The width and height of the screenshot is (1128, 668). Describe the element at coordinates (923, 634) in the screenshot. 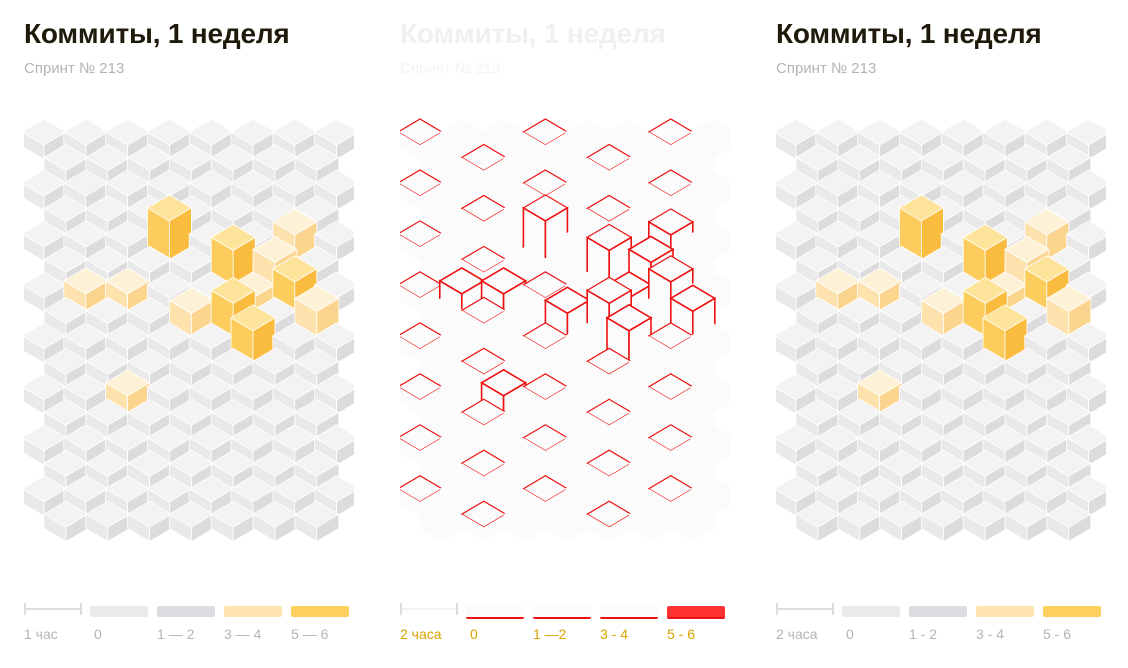

I see `legend-label: 1 - 2` at that location.